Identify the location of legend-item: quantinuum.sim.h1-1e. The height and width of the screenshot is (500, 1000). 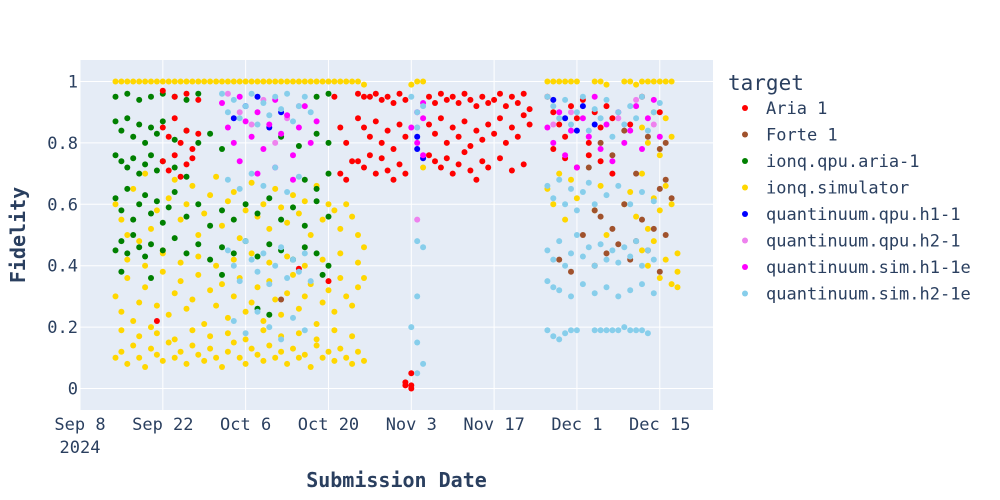
(856, 268).